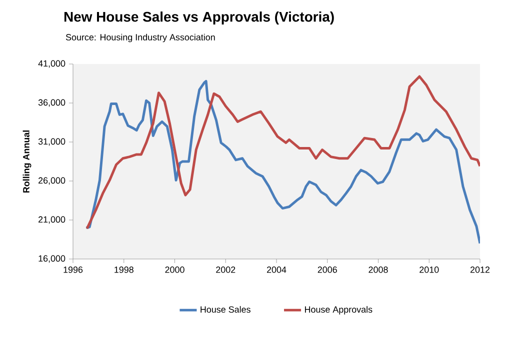 Image resolution: width=507 pixels, height=357 pixels. What do you see at coordinates (378, 269) in the screenshot?
I see `x-tick-label: 2008` at bounding box center [378, 269].